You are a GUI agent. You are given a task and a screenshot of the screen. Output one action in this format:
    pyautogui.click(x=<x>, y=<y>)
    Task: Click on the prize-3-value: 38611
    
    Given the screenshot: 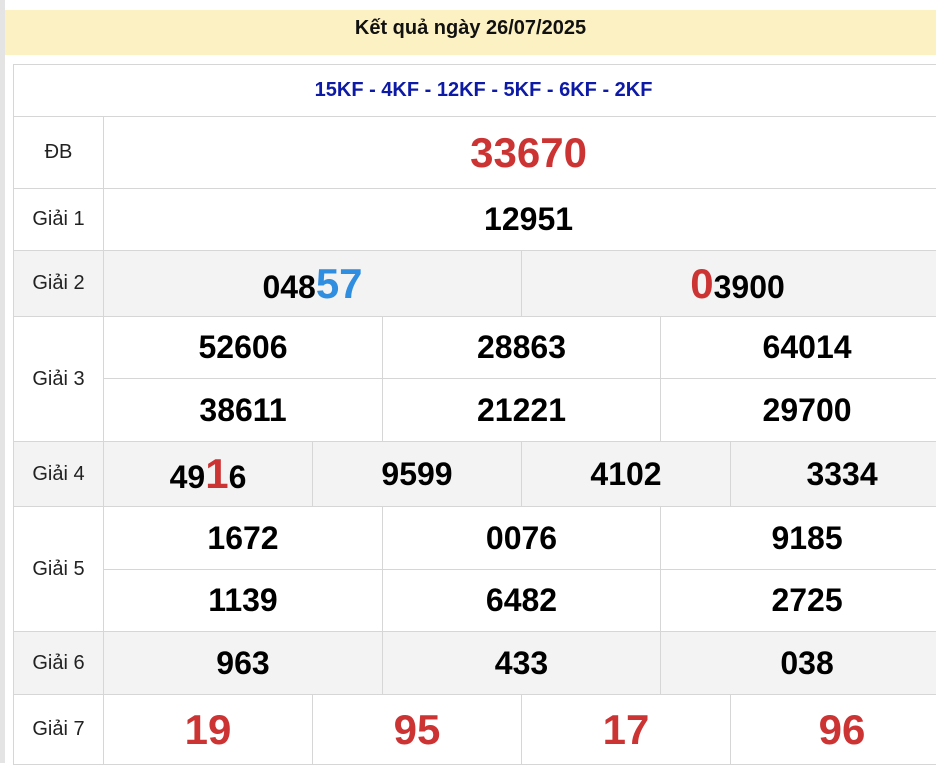 What is the action you would take?
    pyautogui.click(x=243, y=410)
    